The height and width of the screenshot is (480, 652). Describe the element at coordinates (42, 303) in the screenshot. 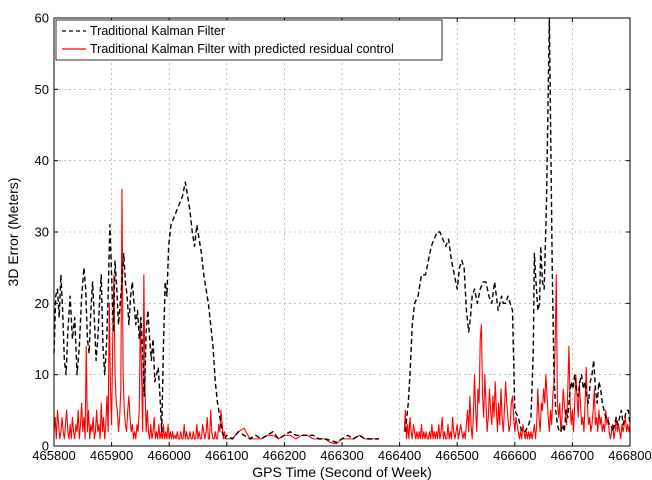

I see `y-tick-label: 20` at that location.